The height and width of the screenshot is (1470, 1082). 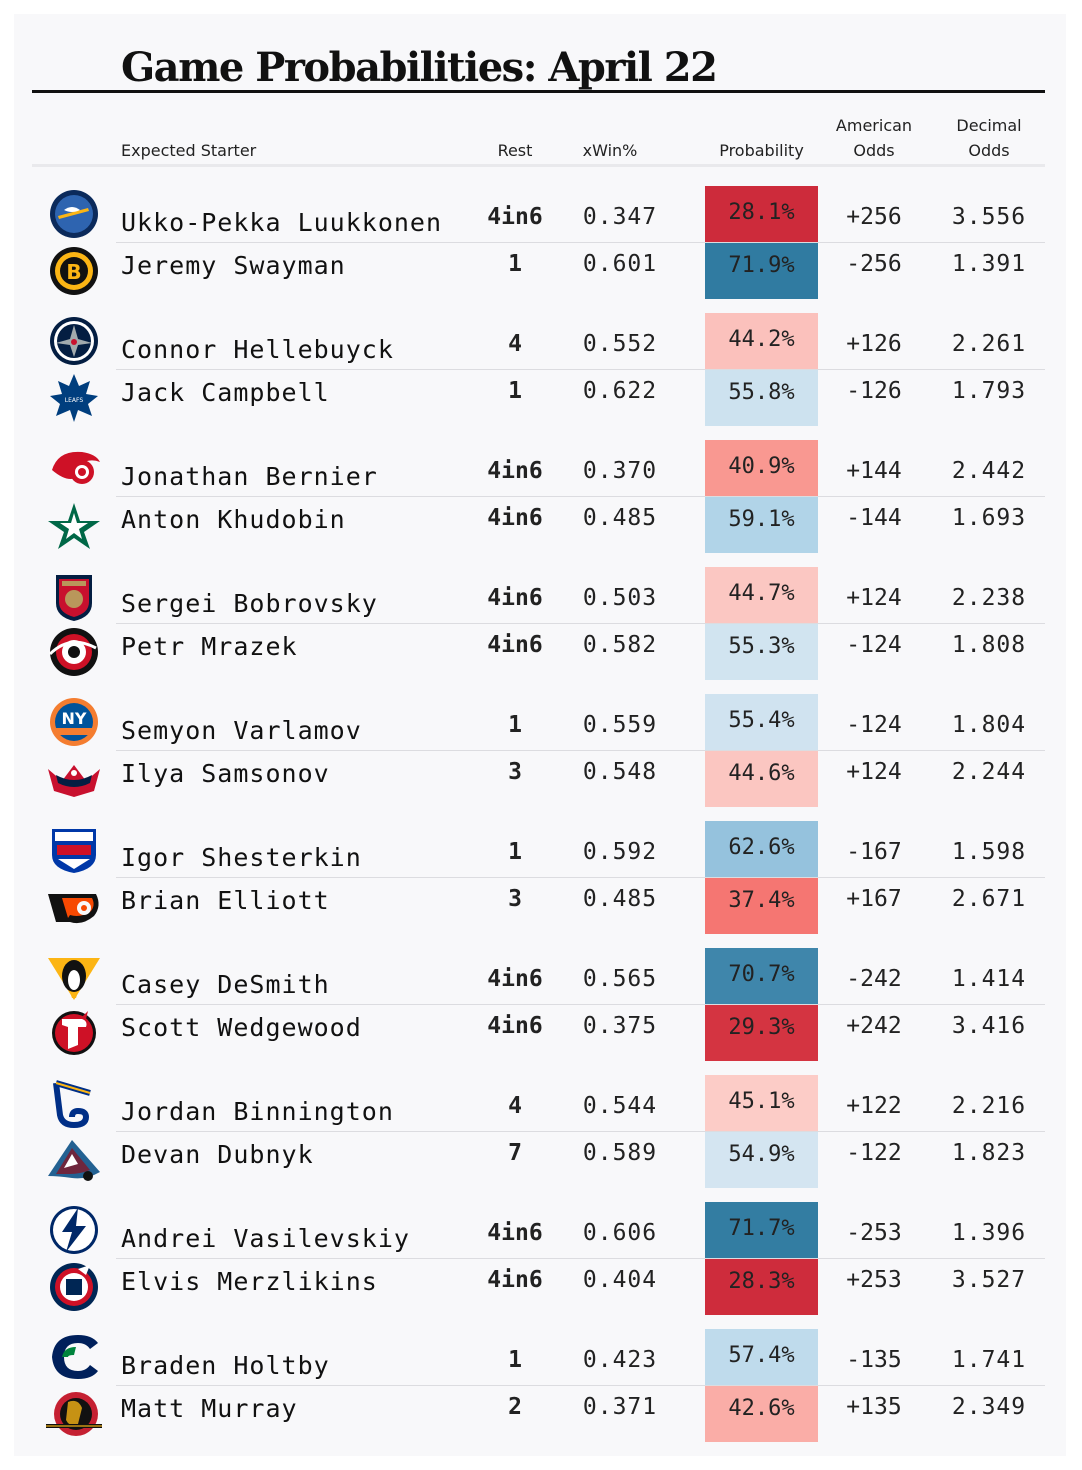 I want to click on decimal-odds-value: 2.671, so click(x=989, y=899).